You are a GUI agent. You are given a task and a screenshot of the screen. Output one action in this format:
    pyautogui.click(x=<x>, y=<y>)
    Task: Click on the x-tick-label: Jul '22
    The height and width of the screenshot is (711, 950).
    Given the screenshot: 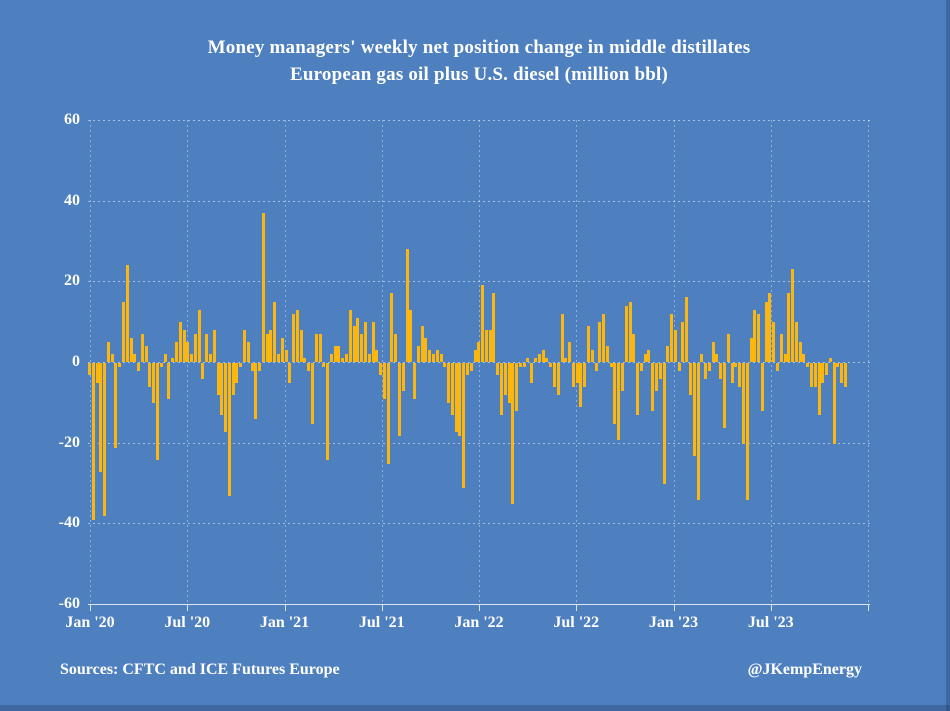 What is the action you would take?
    pyautogui.click(x=576, y=622)
    